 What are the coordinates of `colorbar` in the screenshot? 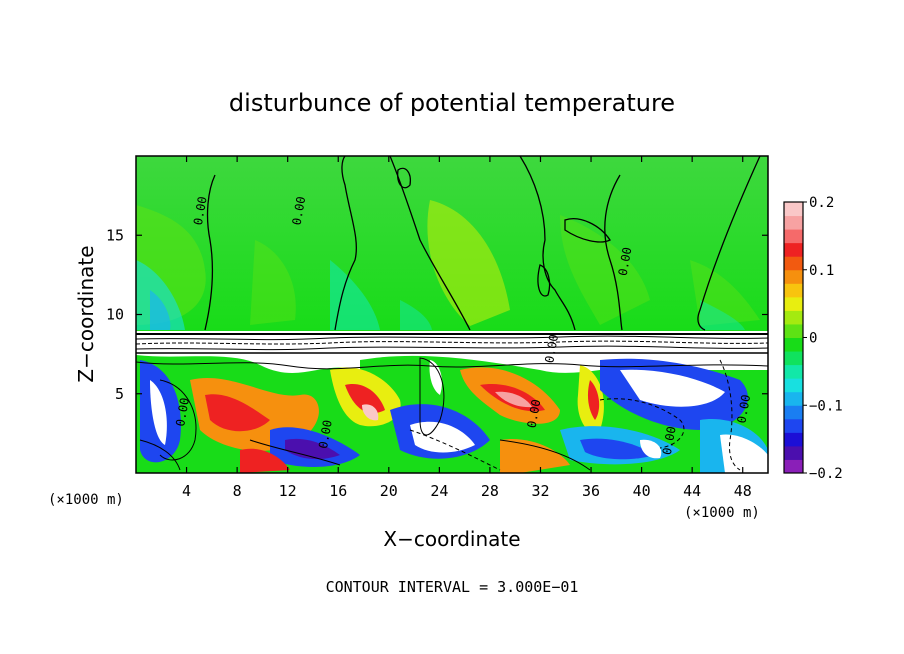 It's located at (793, 337).